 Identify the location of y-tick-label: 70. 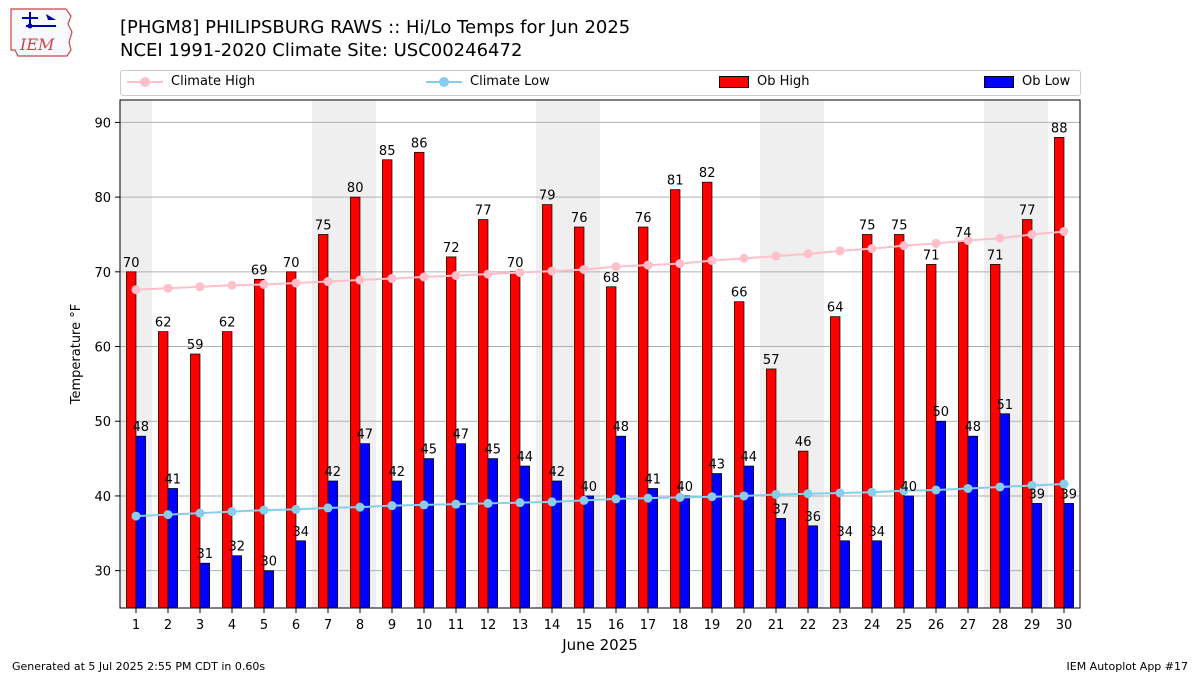
(102, 273).